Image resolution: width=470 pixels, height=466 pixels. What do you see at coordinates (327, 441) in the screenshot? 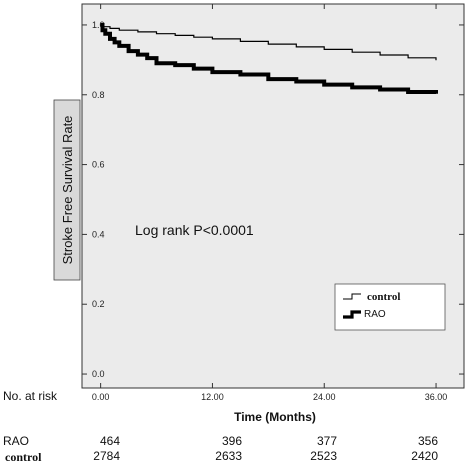
I see `risk-rao-24: 377` at bounding box center [327, 441].